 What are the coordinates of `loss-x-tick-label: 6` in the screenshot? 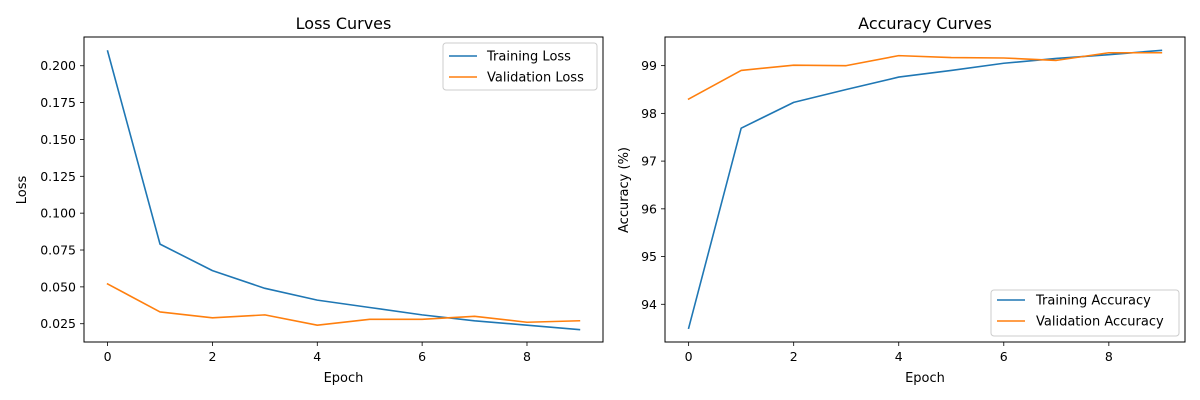 It's located at (422, 356).